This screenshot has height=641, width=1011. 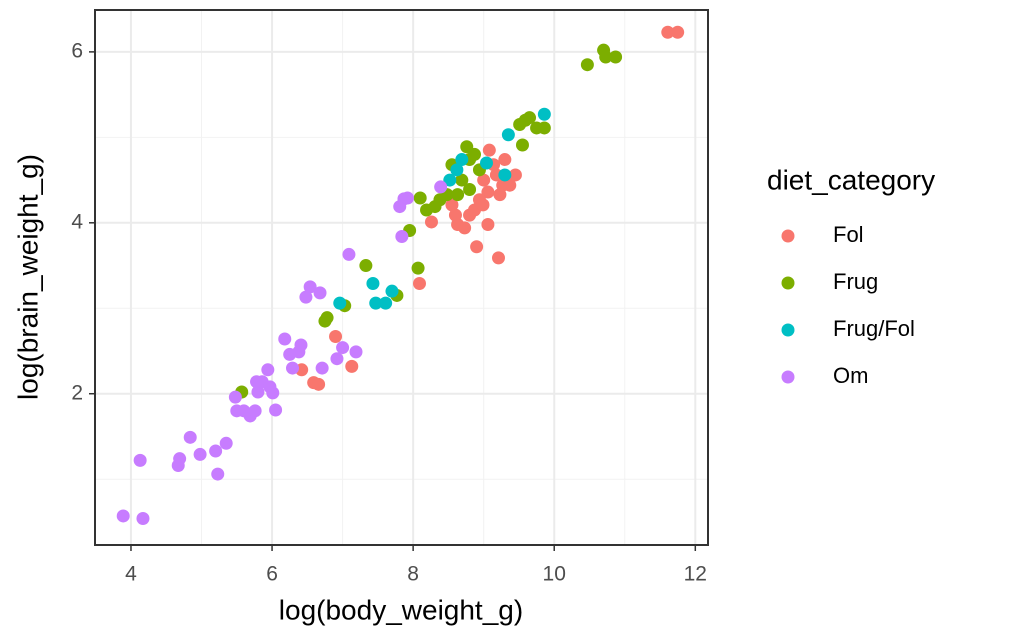 What do you see at coordinates (401, 609) in the screenshot?
I see `x-axis-title: log(body_weight_g)` at bounding box center [401, 609].